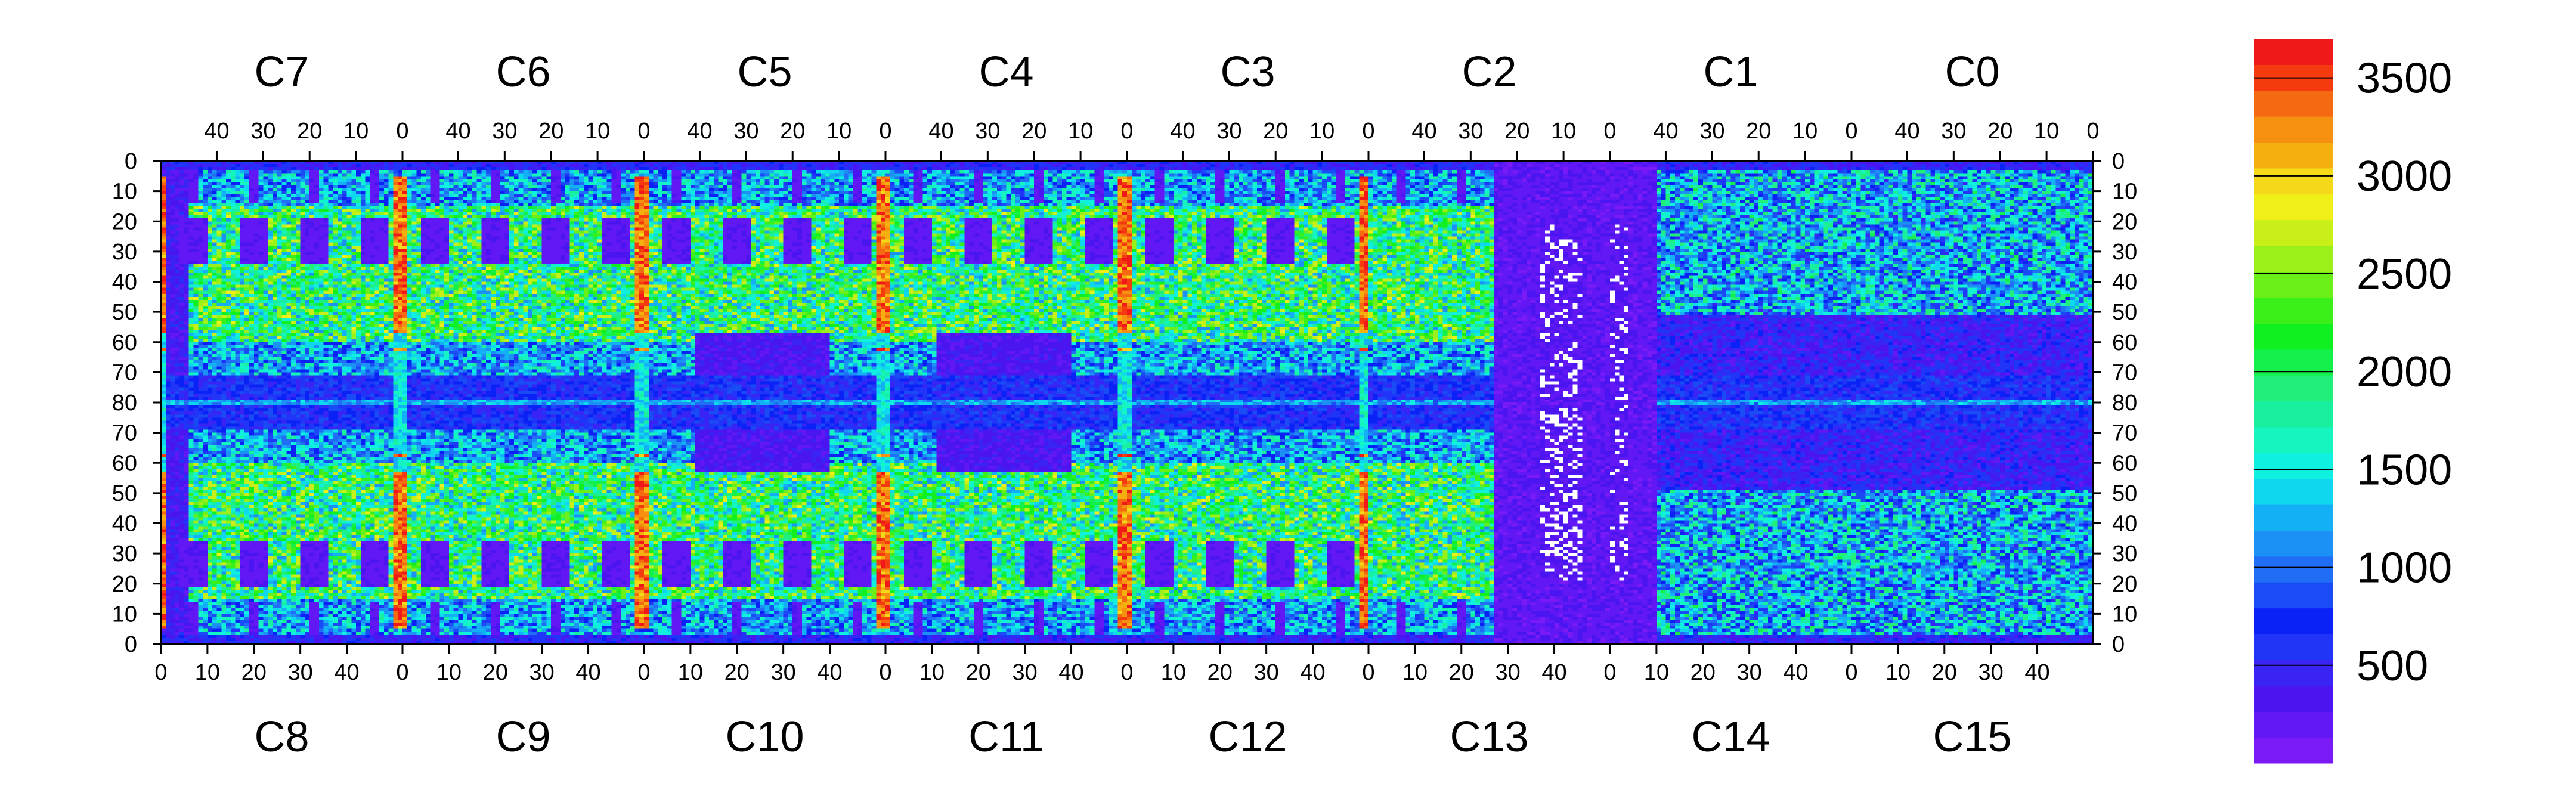  I want to click on colorbar: 500 1000 1500 2000 2500 3000 3500, so click(2353, 402).